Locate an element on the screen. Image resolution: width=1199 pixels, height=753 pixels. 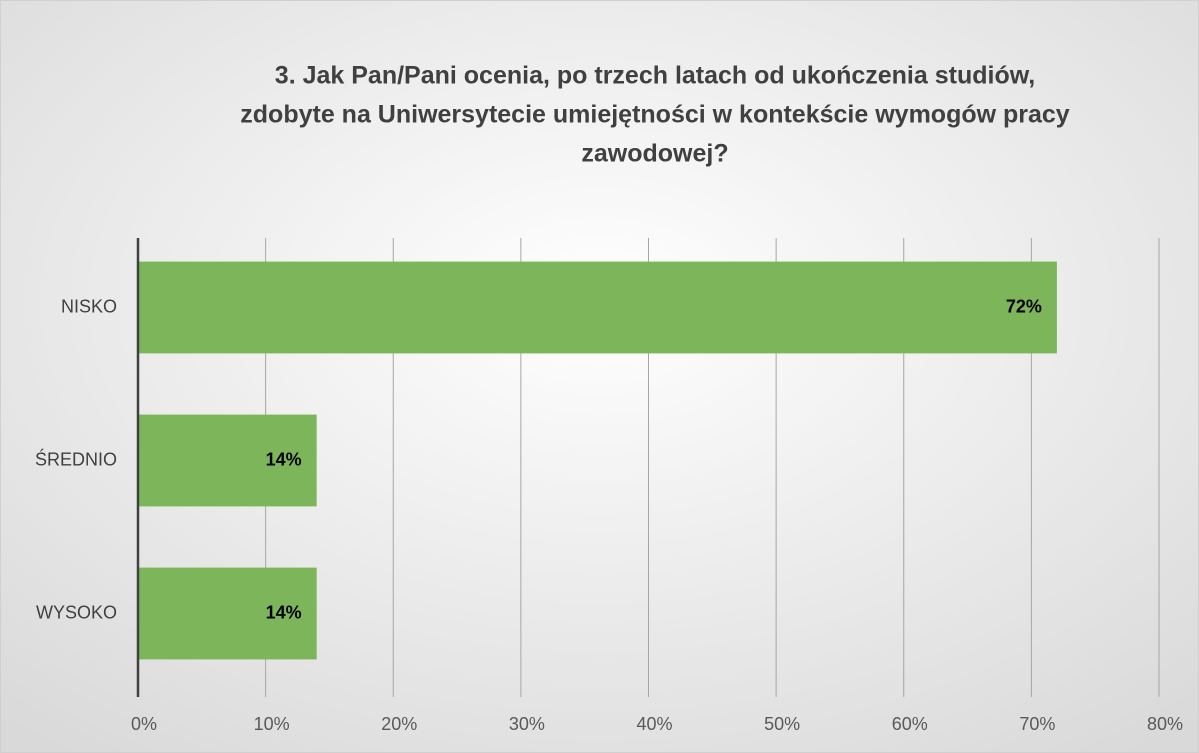
y-tick-label: NISKO is located at coordinates (89, 306).